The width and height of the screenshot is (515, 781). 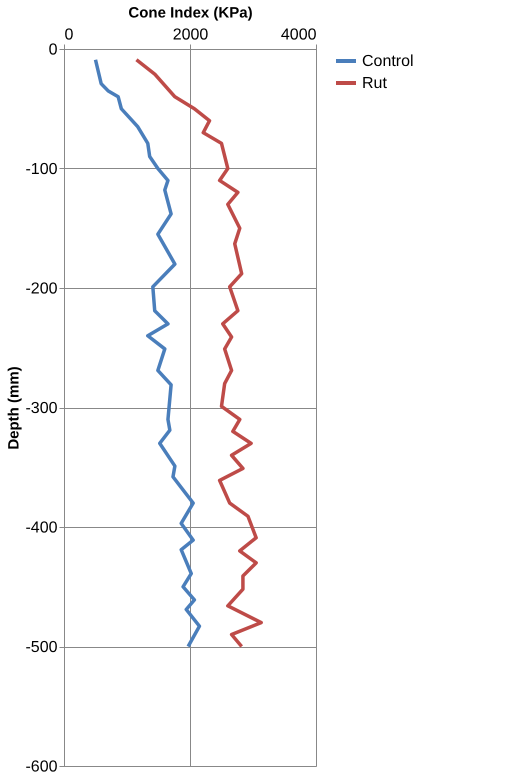 What do you see at coordinates (388, 61) in the screenshot?
I see `legend-label: Control` at bounding box center [388, 61].